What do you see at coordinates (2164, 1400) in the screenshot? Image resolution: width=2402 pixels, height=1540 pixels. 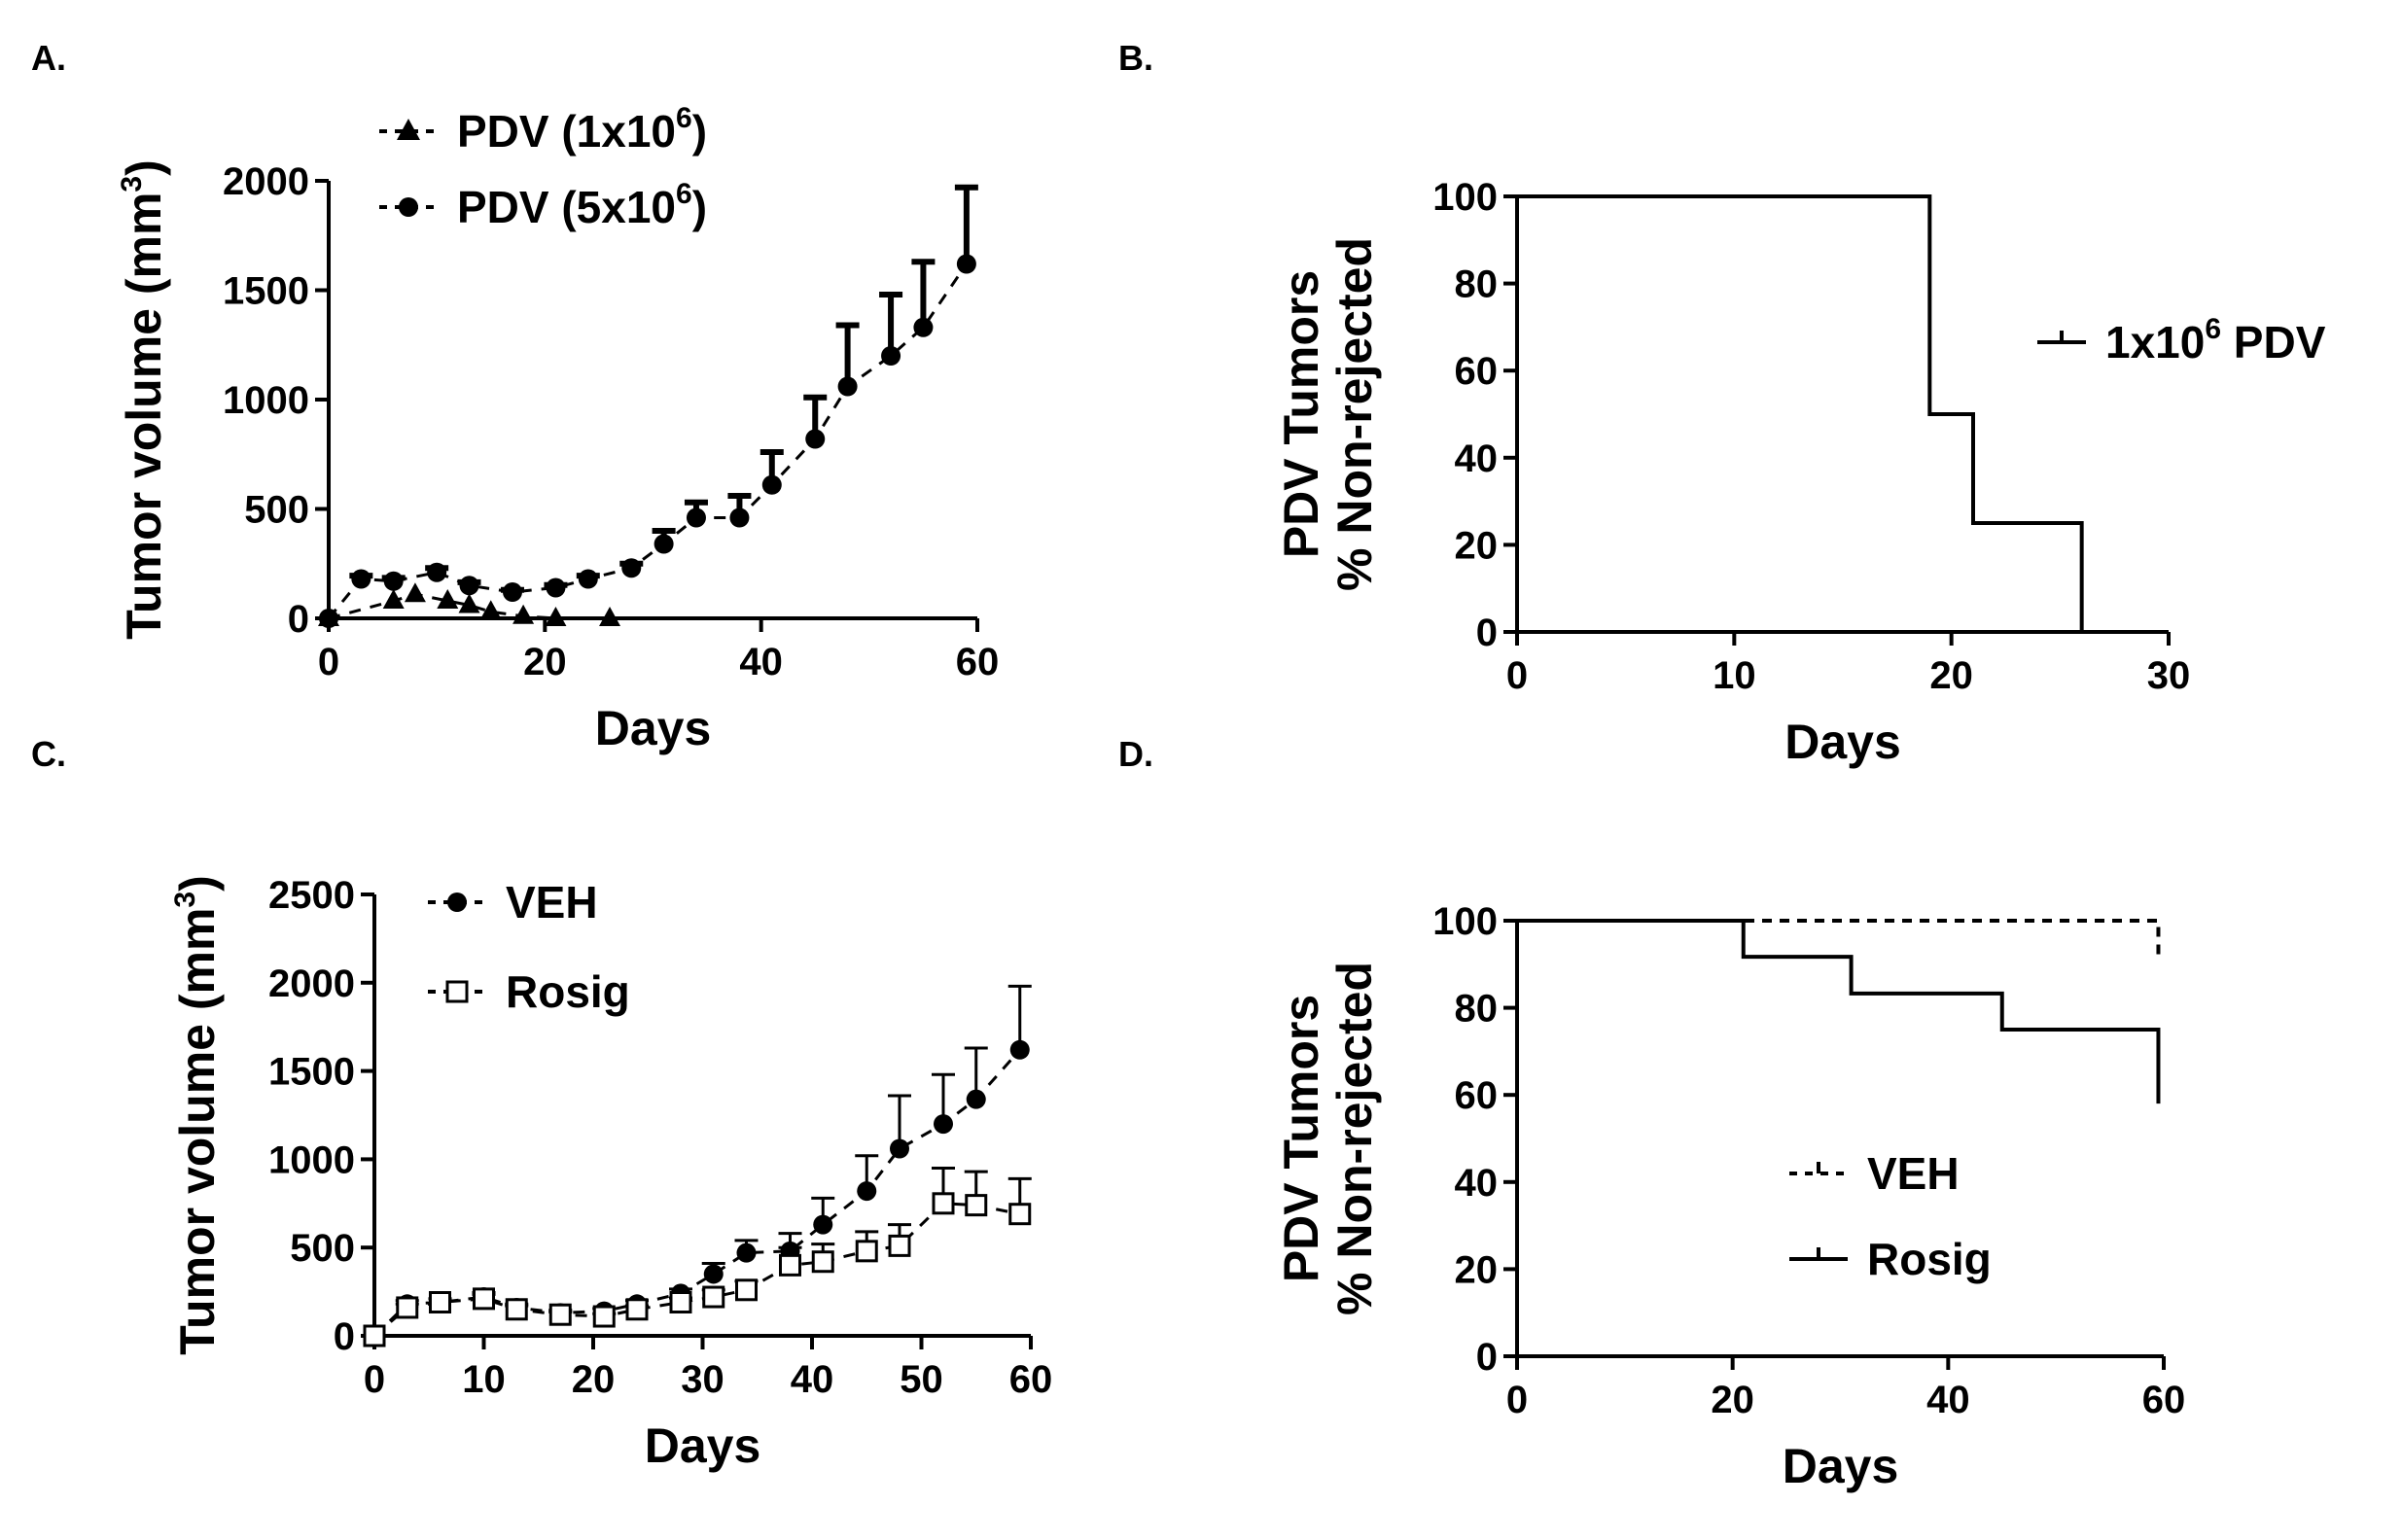 I see `x-tick-label: 60` at bounding box center [2164, 1400].